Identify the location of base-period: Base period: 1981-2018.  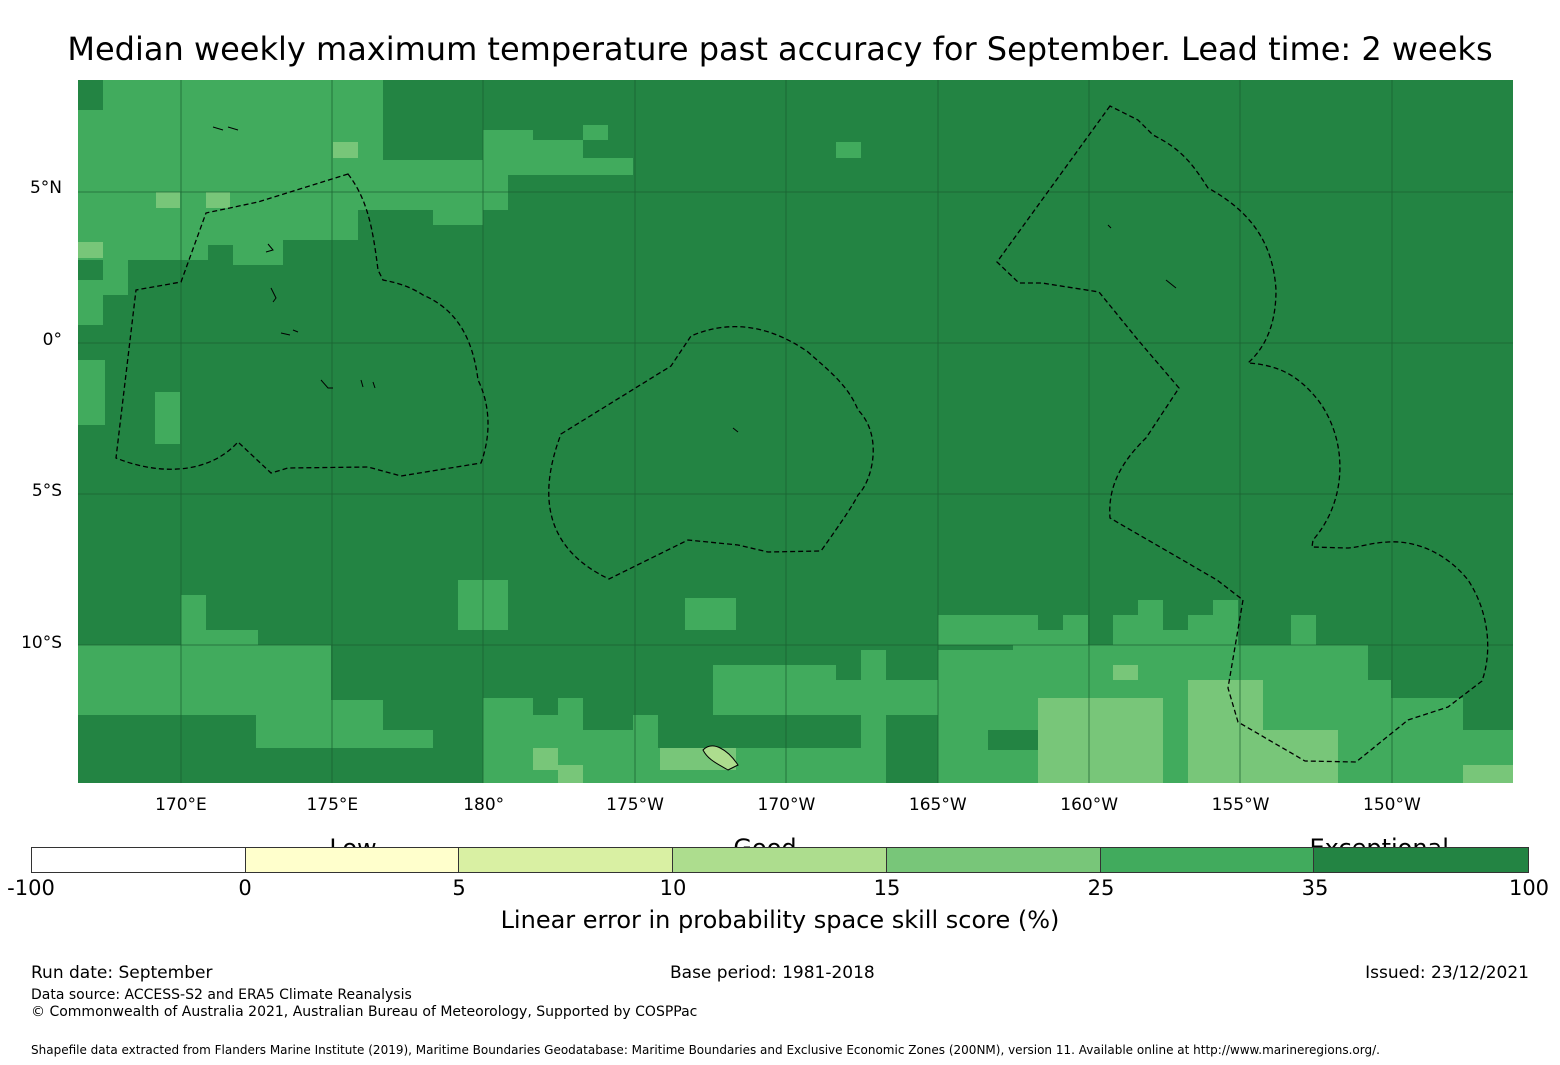
(772, 973).